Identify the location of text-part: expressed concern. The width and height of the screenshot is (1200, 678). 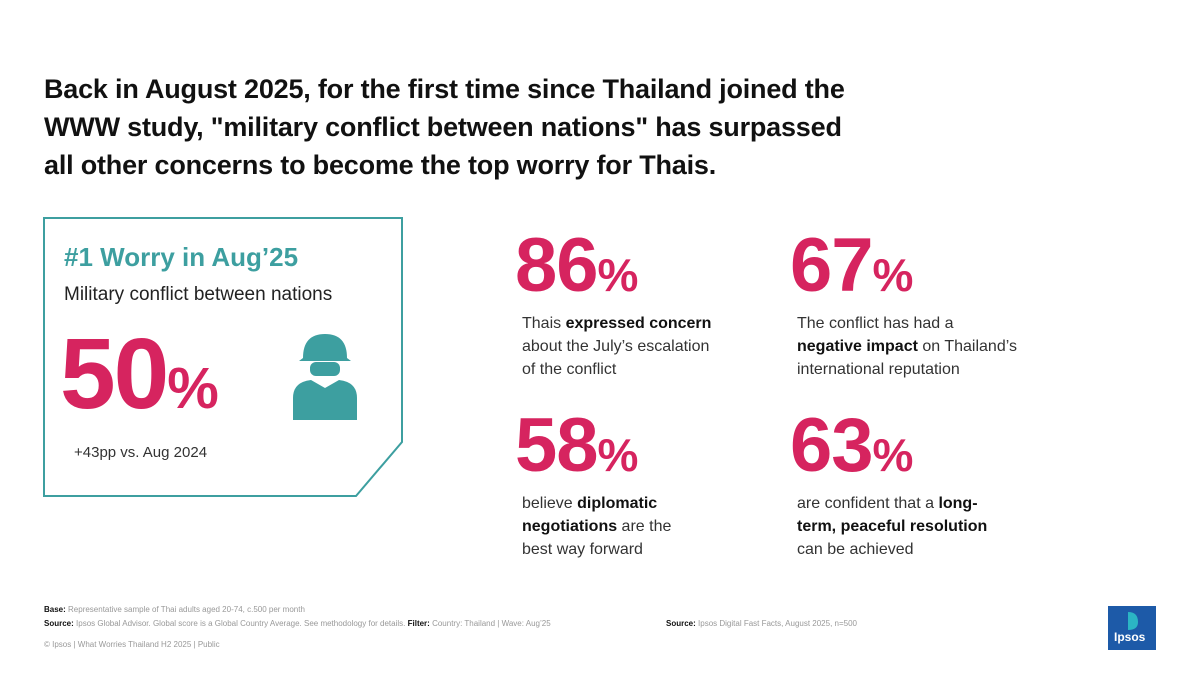
(638, 323).